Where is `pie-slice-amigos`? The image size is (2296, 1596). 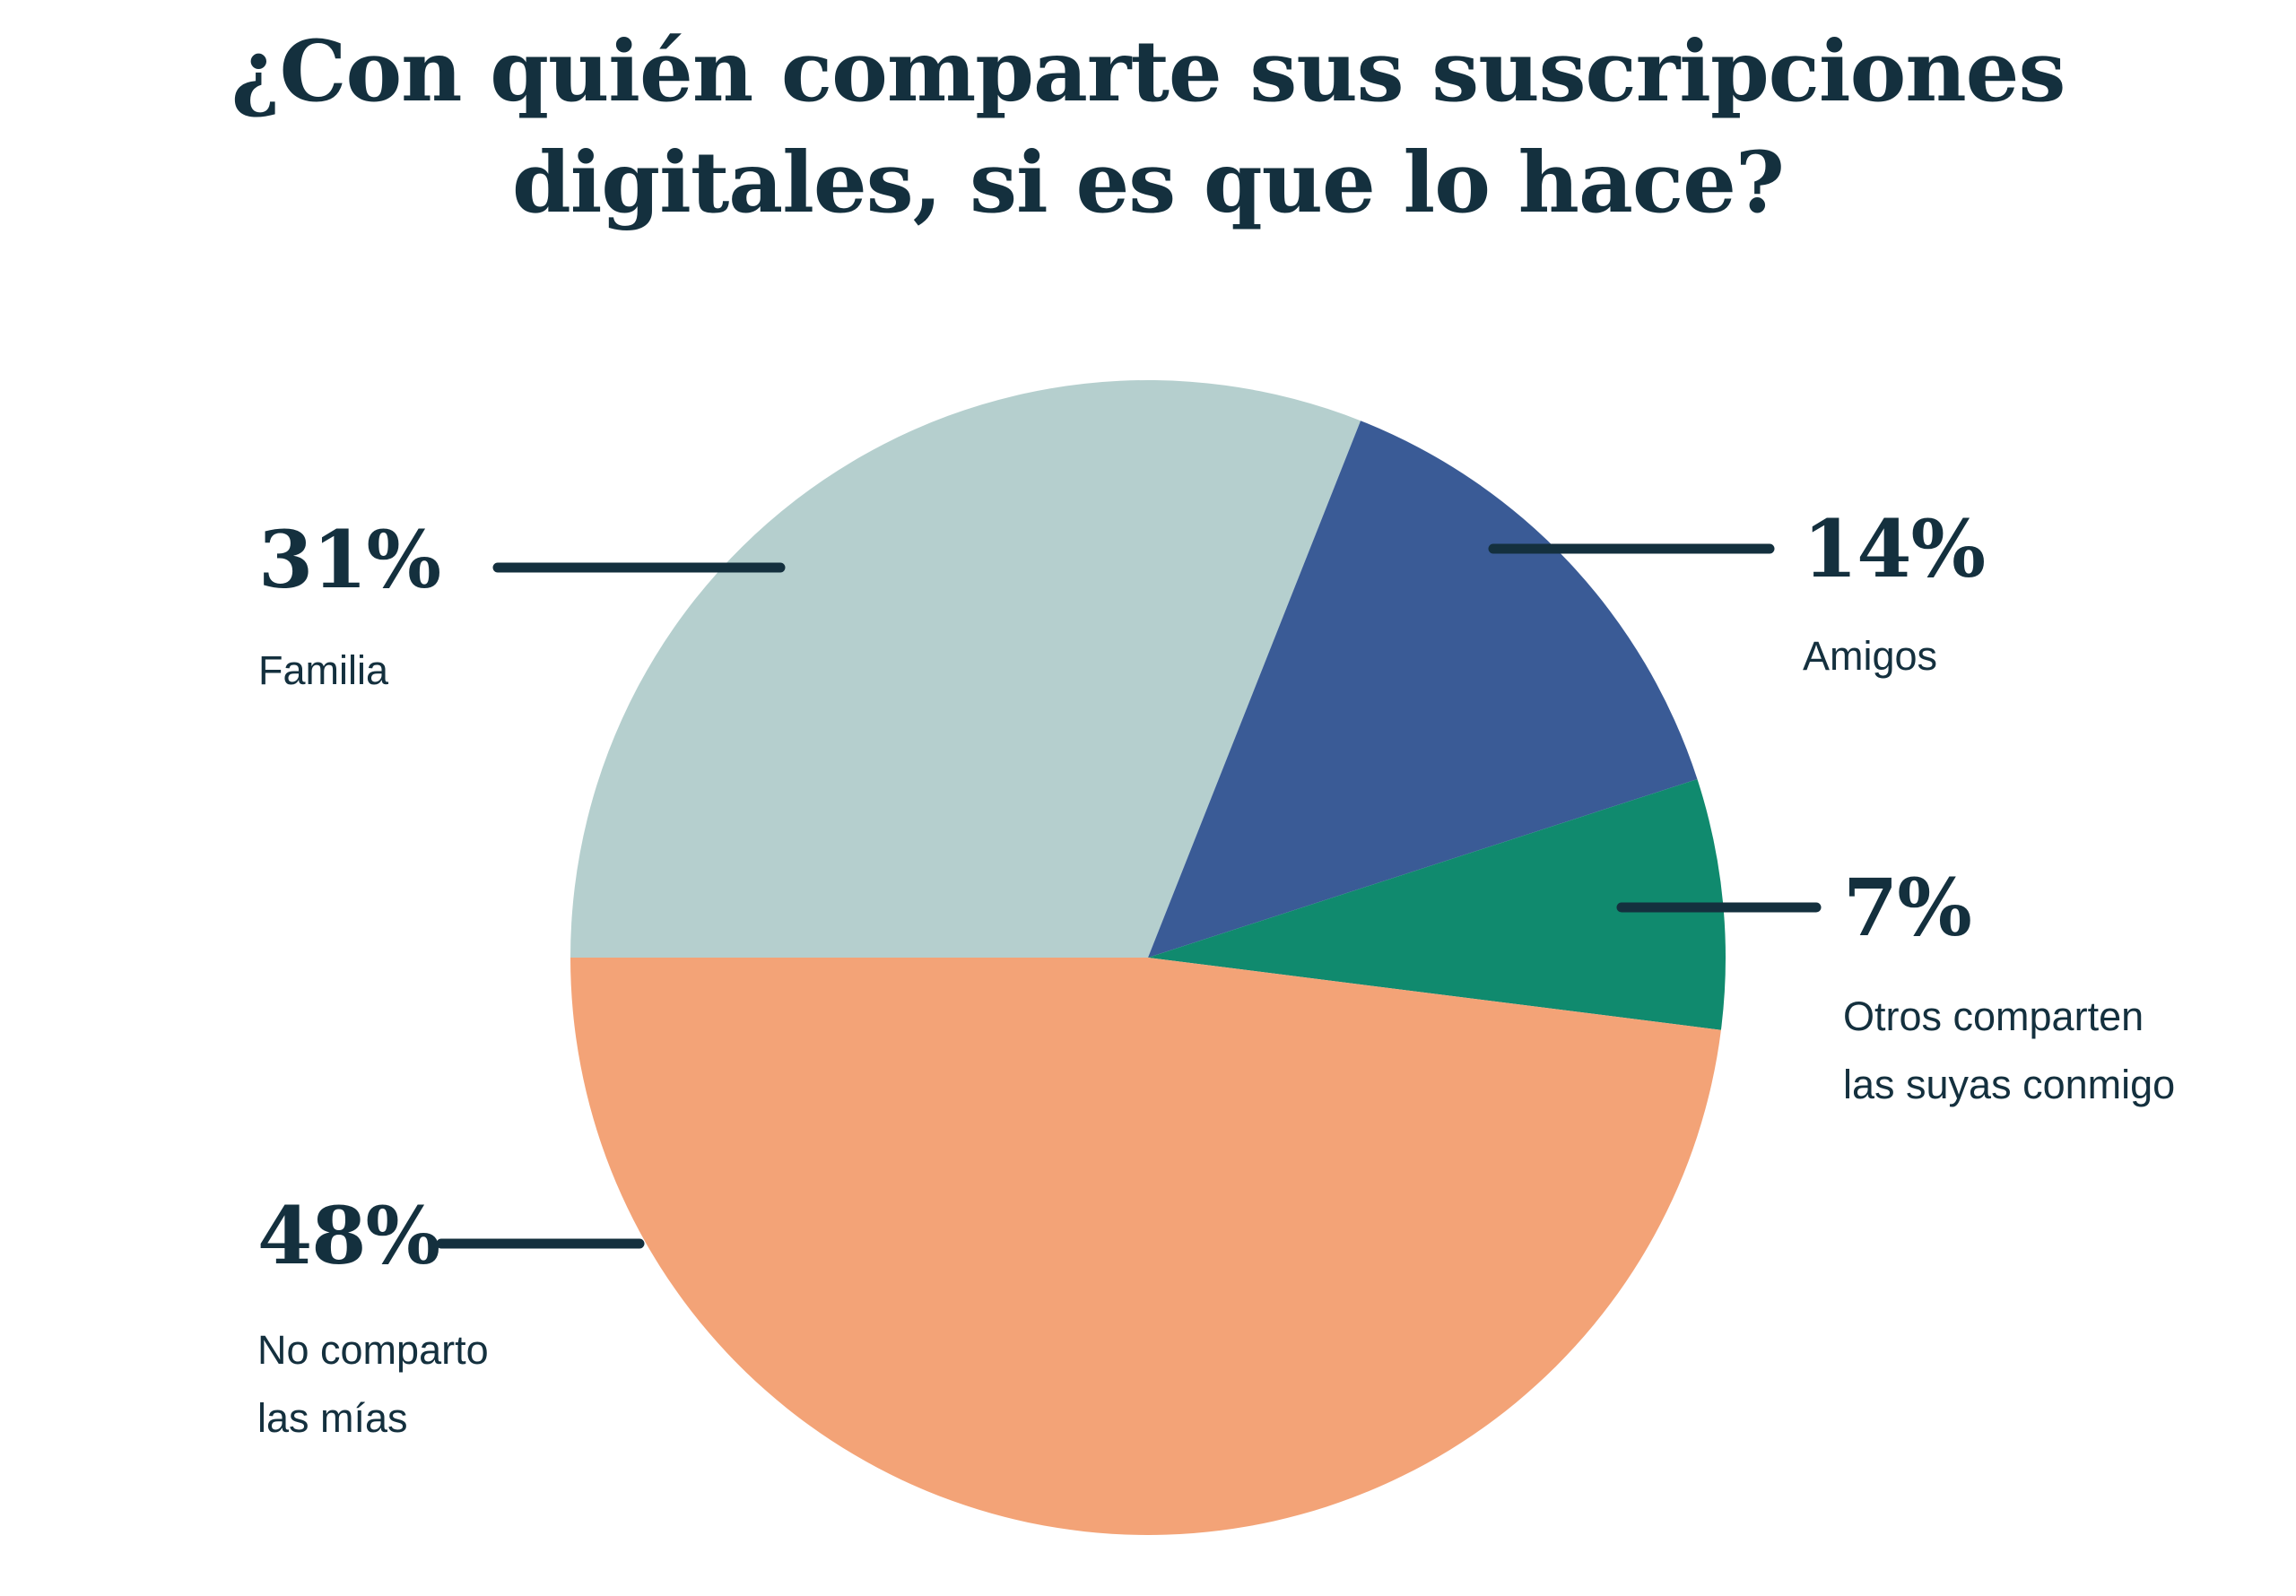 pie-slice-amigos is located at coordinates (1423, 690).